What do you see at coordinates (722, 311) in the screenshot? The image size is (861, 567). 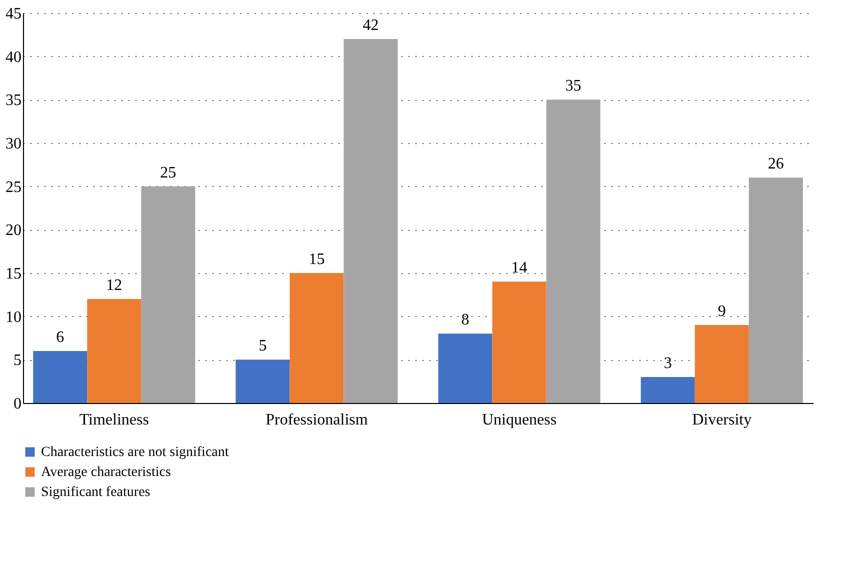 I see `data-label: 9` at bounding box center [722, 311].